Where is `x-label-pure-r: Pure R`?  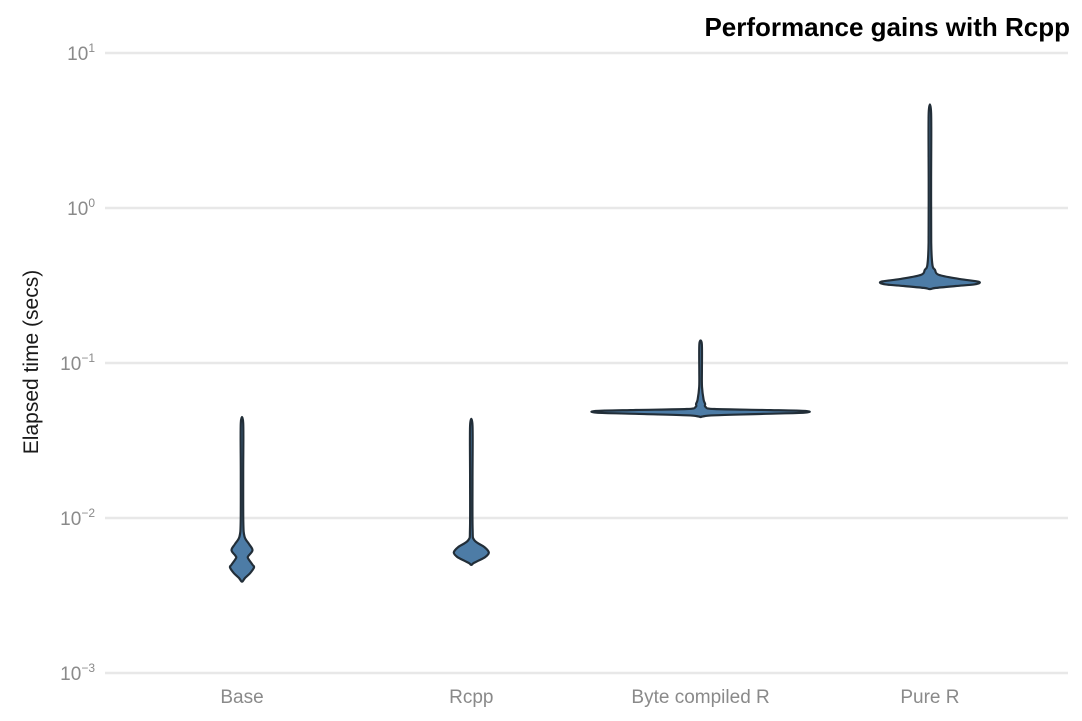
x-label-pure-r: Pure R is located at coordinates (929, 697).